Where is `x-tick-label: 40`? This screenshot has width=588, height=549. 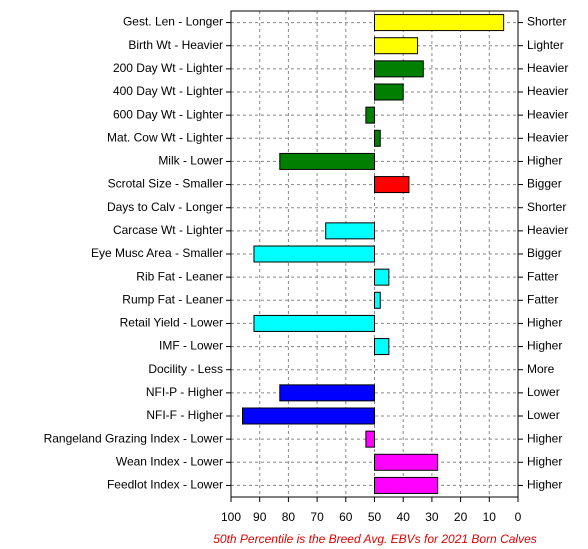
x-tick-label: 40 is located at coordinates (404, 517).